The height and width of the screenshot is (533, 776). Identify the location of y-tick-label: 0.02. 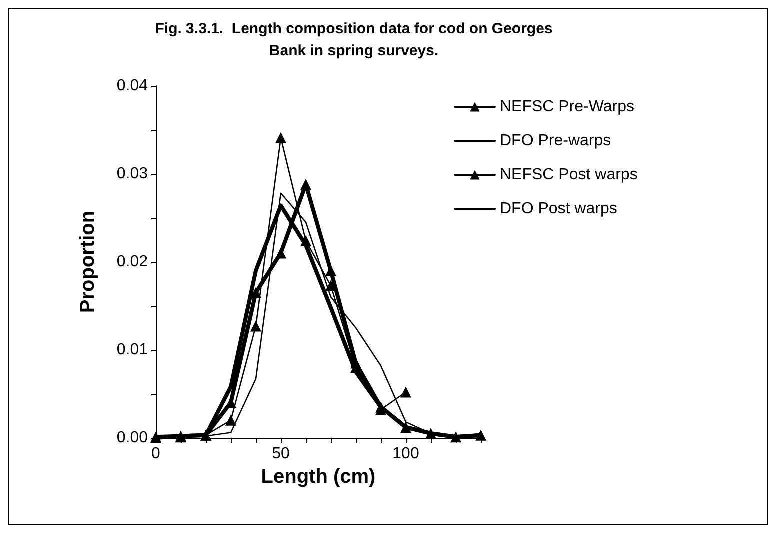
(132, 262).